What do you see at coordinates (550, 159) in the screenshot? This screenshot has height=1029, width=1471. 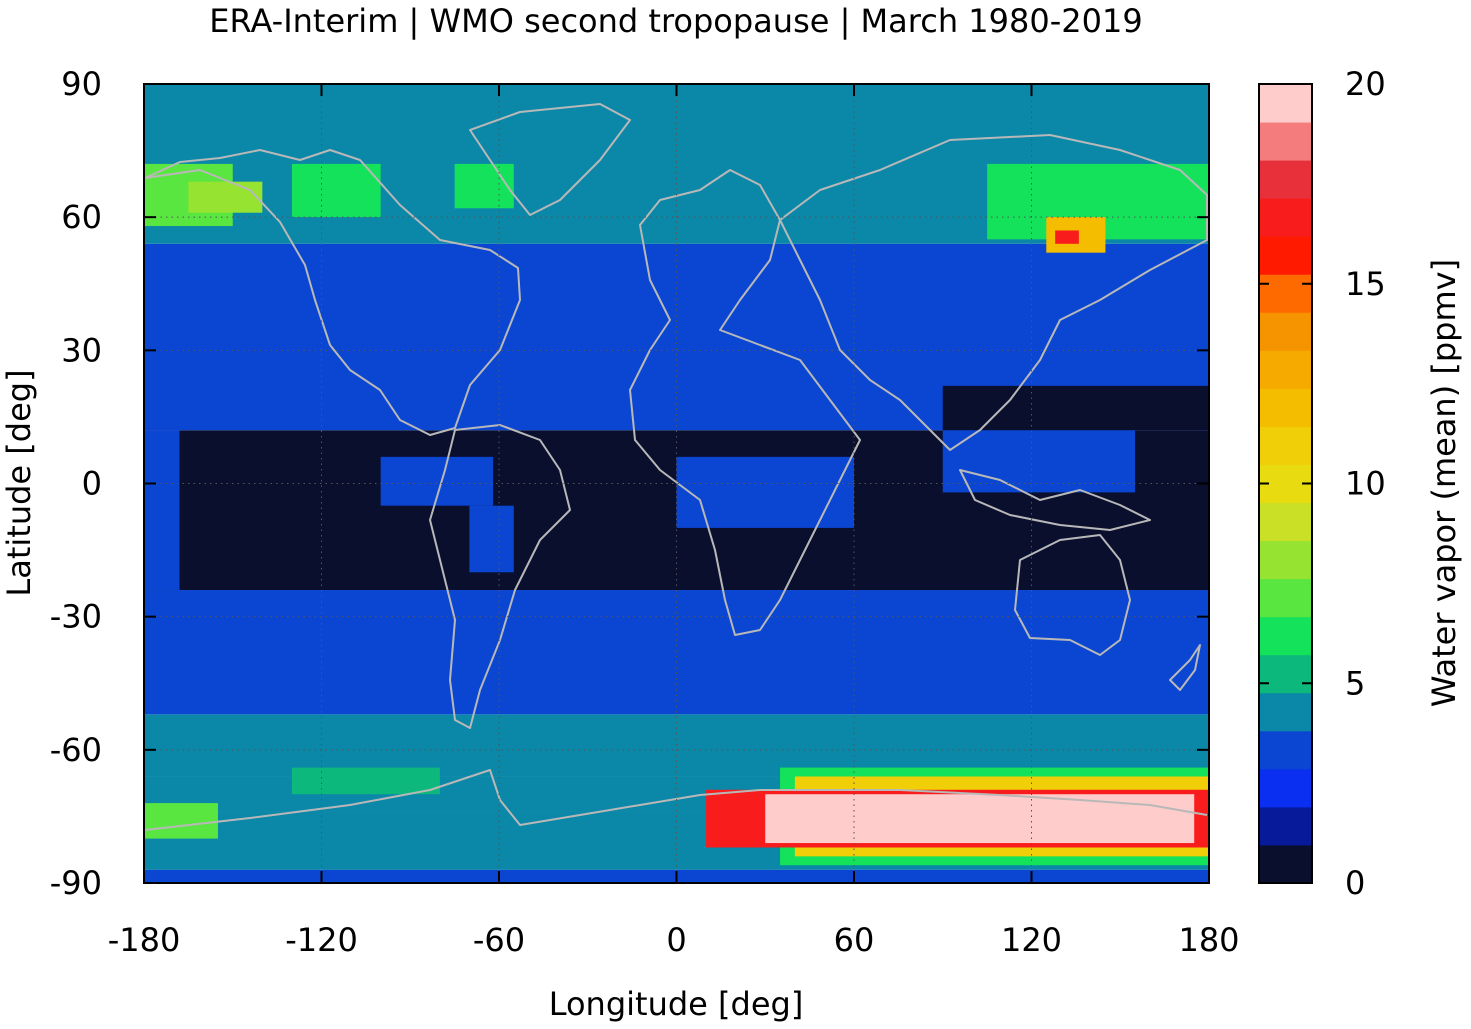 I see `coastline-greenland` at bounding box center [550, 159].